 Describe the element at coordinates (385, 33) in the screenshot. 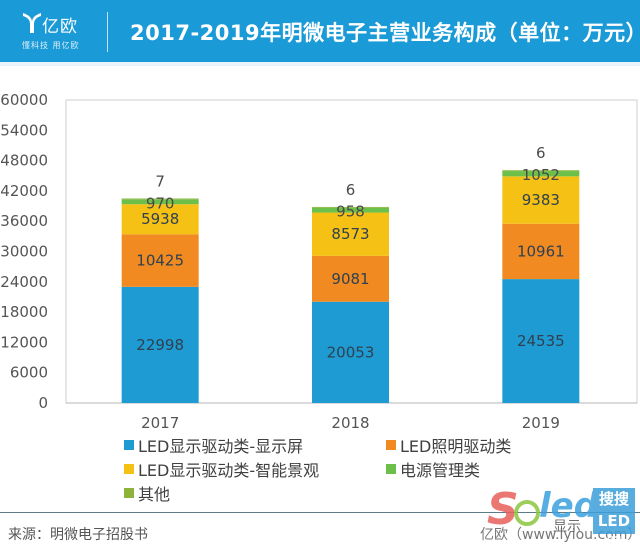

I see `chart-title: 2017-2019年明微电子主营业务构成（单位：万元）` at that location.